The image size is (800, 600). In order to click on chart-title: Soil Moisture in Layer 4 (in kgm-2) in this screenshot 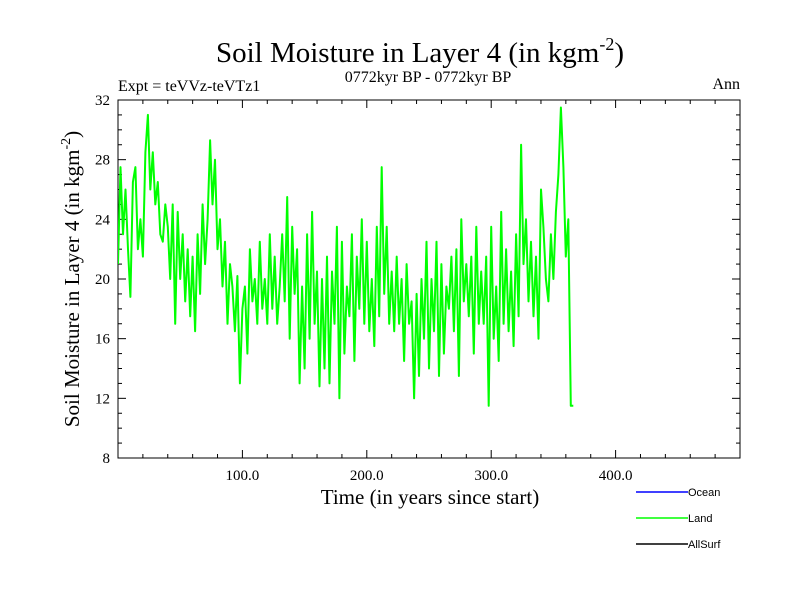, I will do `click(420, 51)`.